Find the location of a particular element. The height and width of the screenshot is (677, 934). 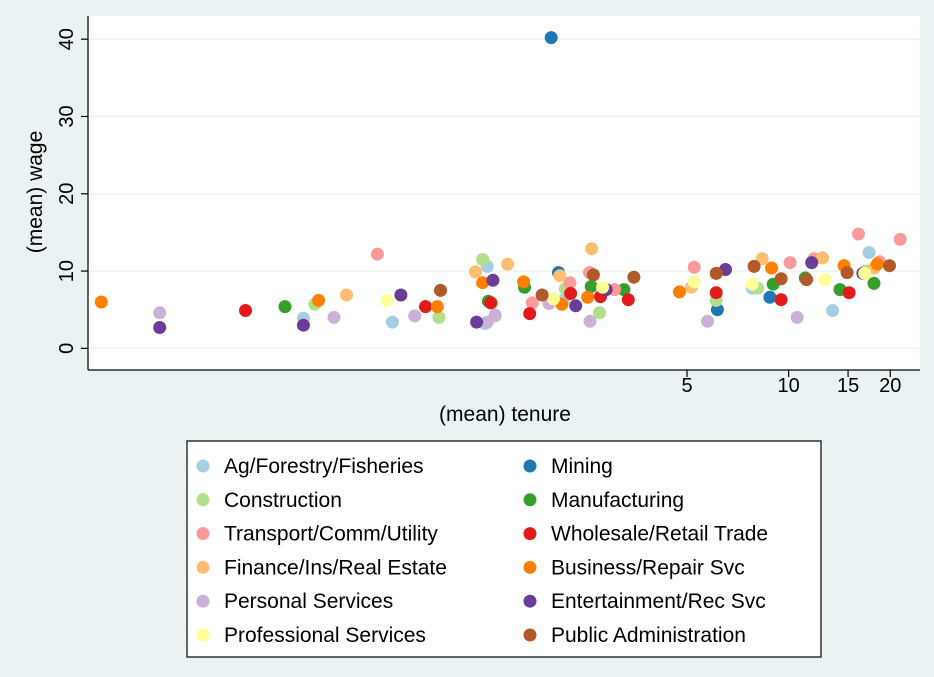

x-tick-label: 5 is located at coordinates (686, 386).